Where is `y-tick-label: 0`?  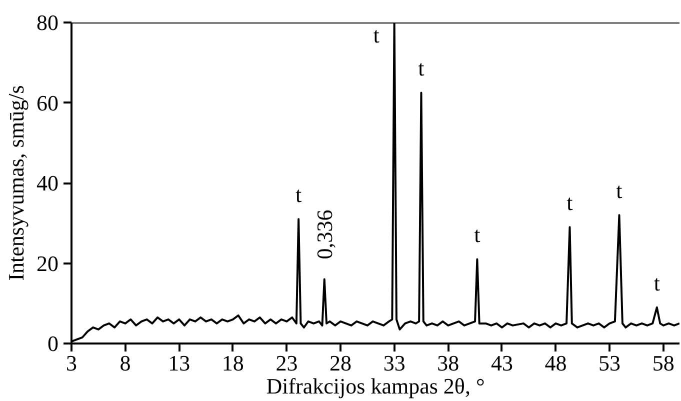
y-tick-label: 0 is located at coordinates (53, 343).